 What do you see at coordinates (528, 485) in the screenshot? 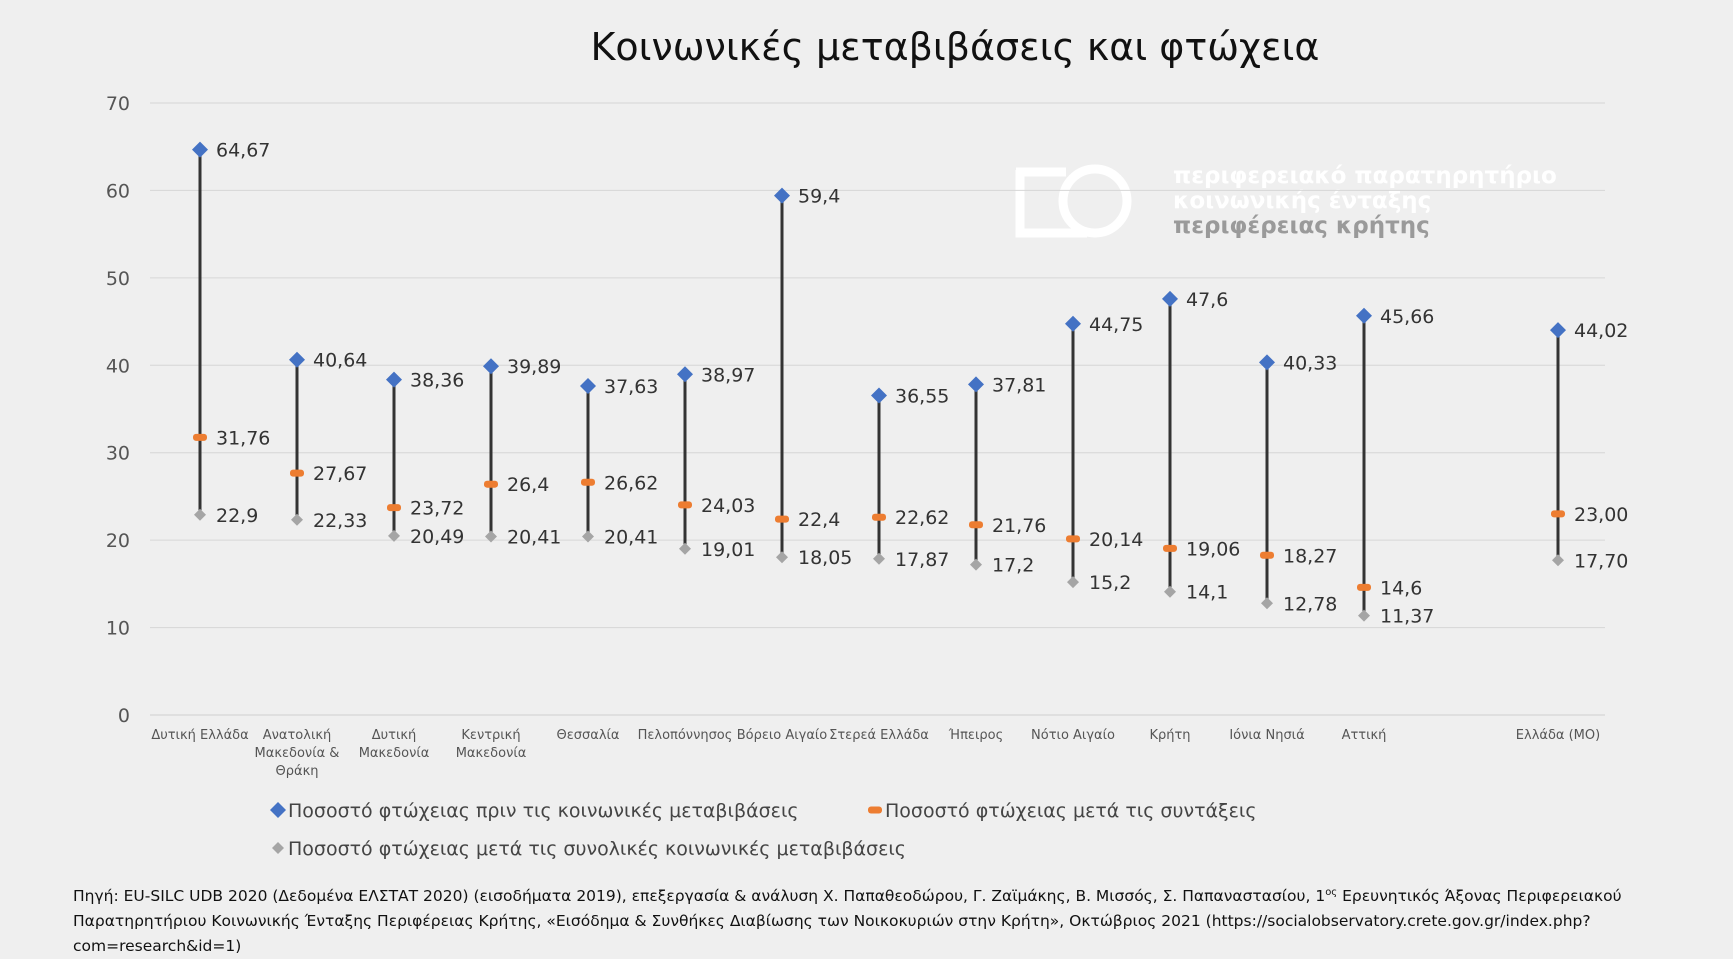
I see `data-label: 26,4` at bounding box center [528, 485].